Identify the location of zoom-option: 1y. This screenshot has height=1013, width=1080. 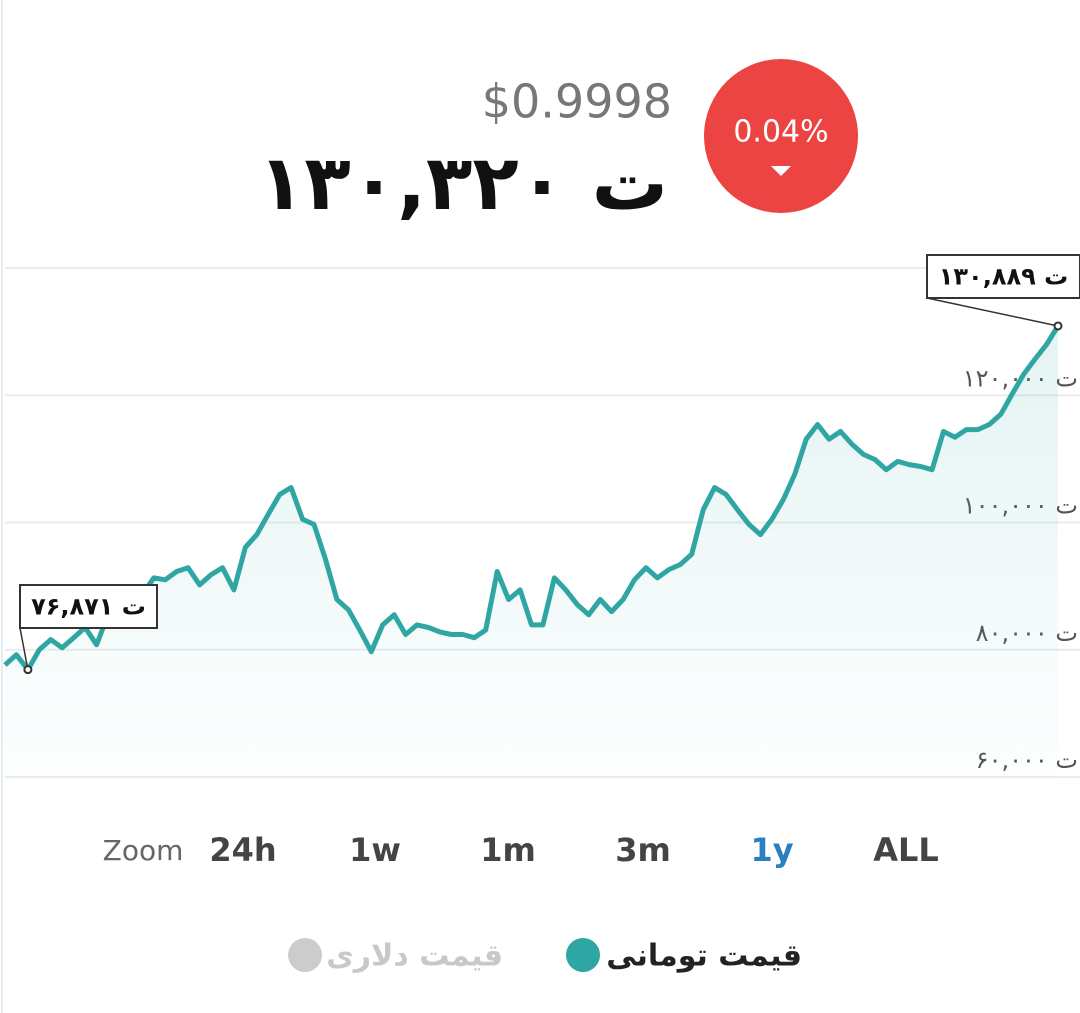
(771, 850).